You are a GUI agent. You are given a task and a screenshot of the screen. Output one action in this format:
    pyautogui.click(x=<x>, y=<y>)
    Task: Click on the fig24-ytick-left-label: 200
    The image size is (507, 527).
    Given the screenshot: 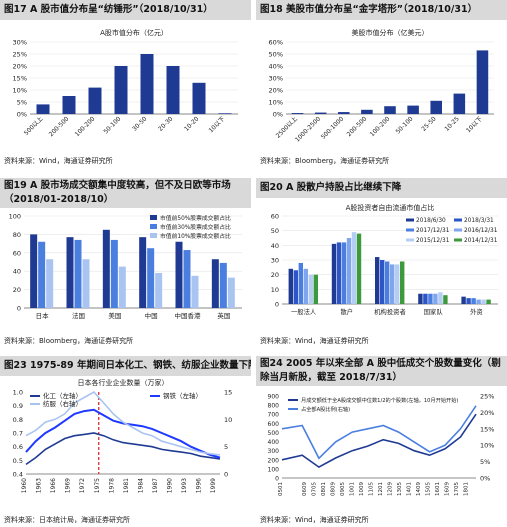 What is the action you would take?
    pyautogui.click(x=274, y=460)
    